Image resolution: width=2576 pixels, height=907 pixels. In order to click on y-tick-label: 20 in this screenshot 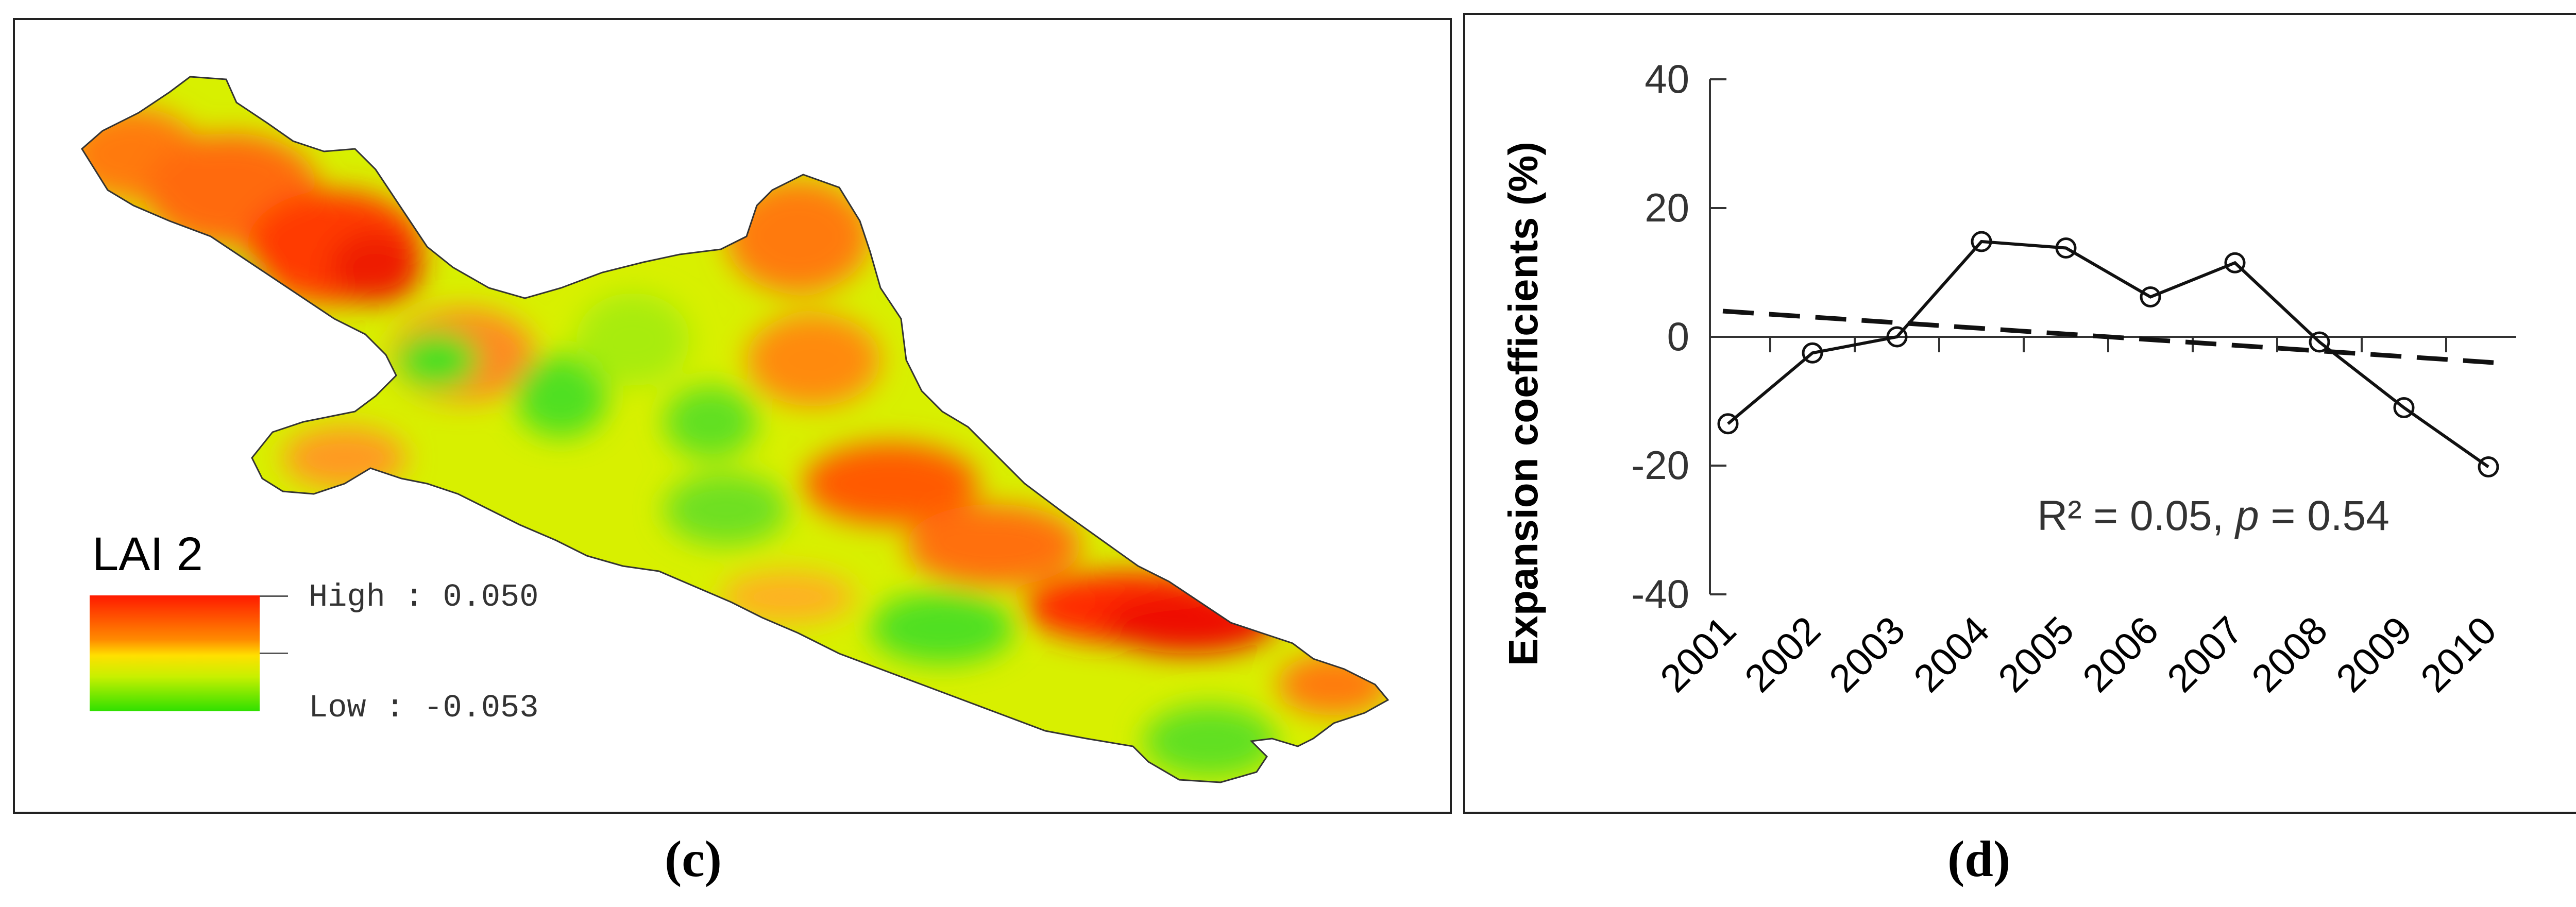, I will do `click(1667, 207)`.